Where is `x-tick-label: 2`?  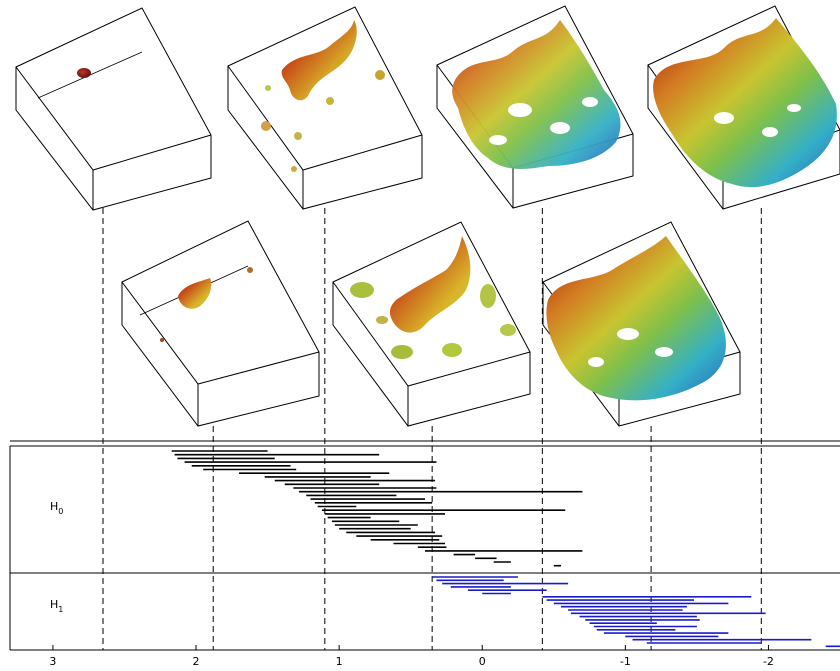
x-tick-label: 2 is located at coordinates (196, 661).